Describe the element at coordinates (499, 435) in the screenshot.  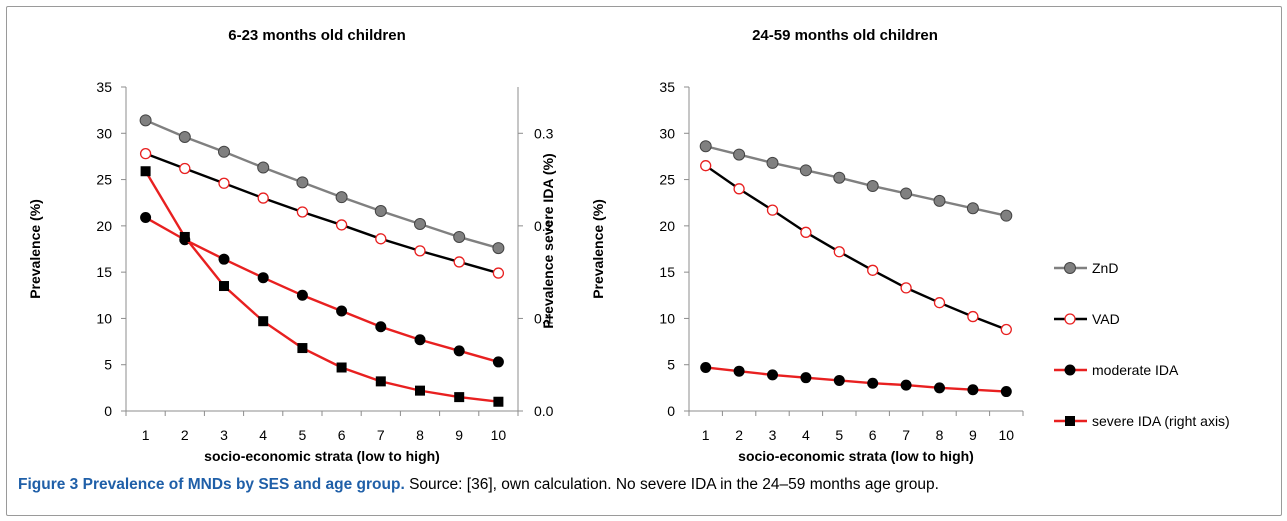
I see `chart0-xtick-label: 10` at that location.